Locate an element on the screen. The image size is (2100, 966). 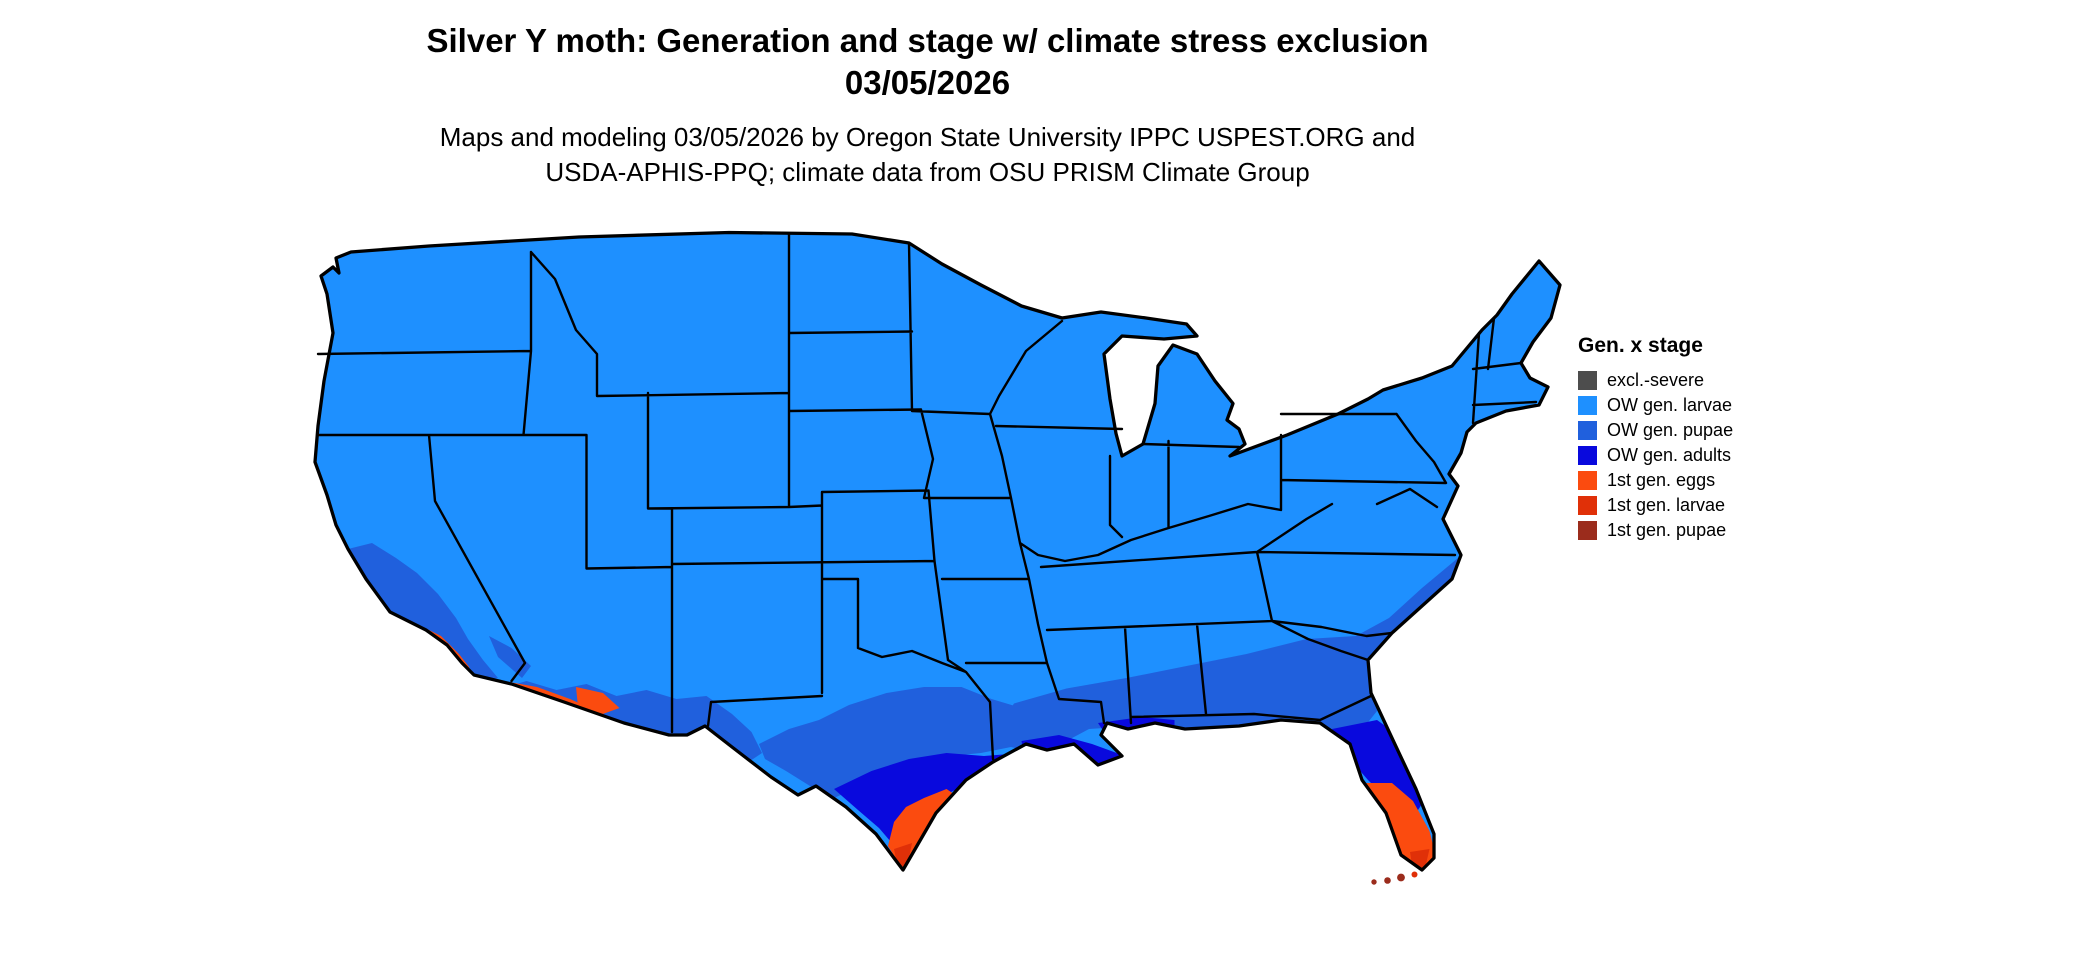
legend-item-excl-severe: excl.-severe is located at coordinates (1655, 380).